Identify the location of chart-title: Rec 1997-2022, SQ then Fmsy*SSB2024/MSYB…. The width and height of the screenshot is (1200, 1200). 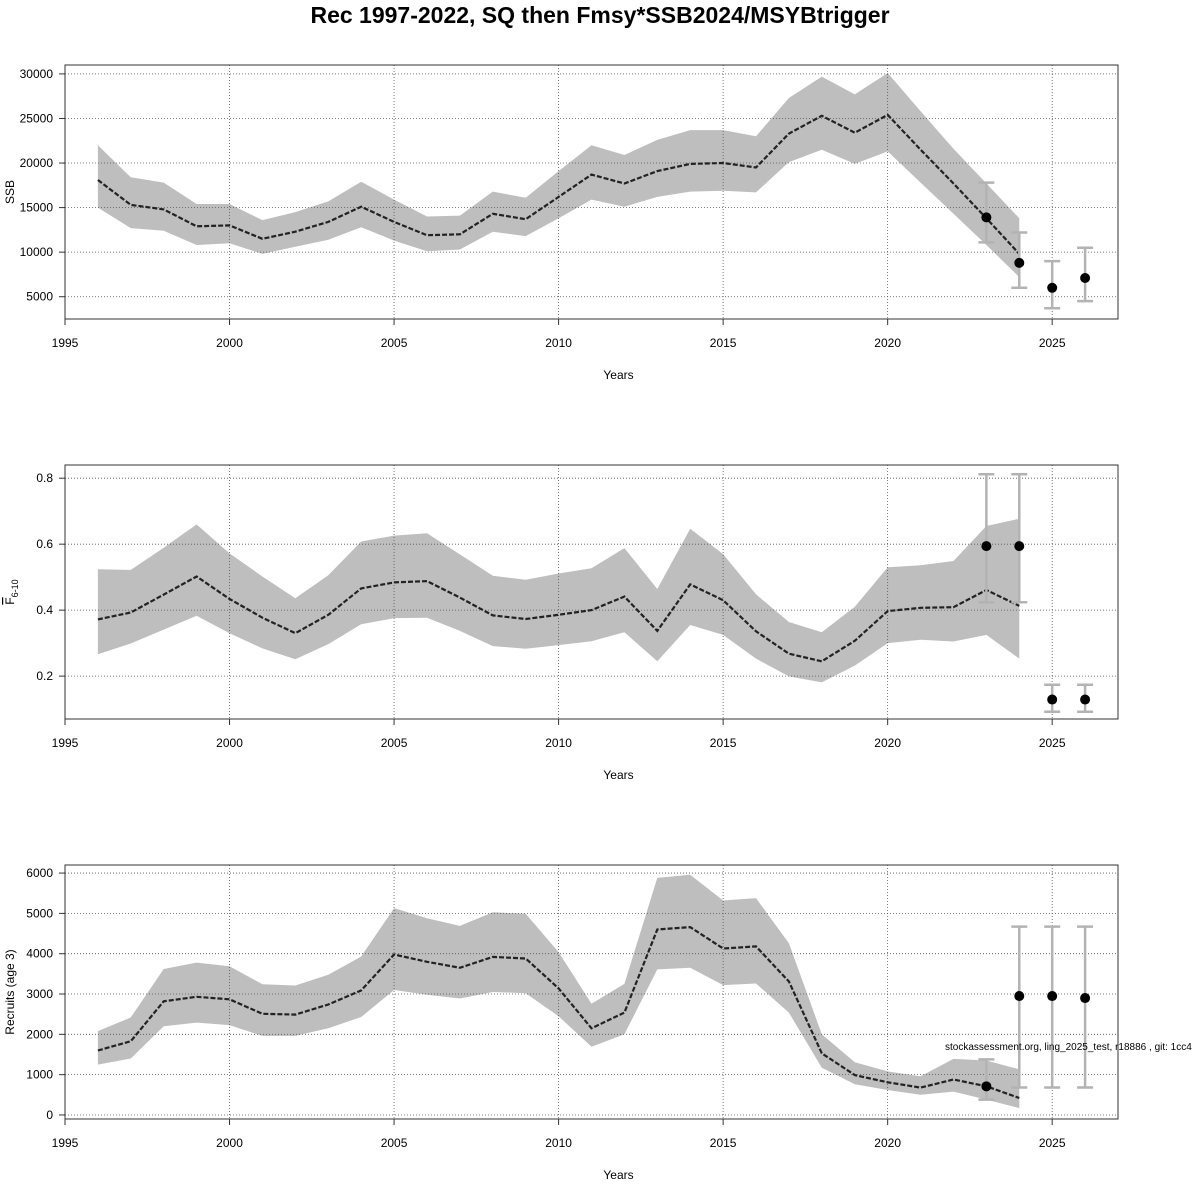
(600, 15).